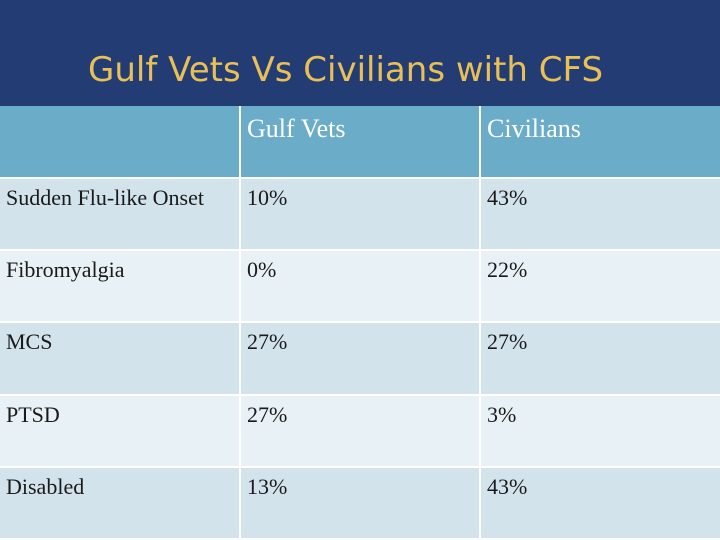 The width and height of the screenshot is (720, 540). Describe the element at coordinates (600, 142) in the screenshot. I see `column-header-civilians: Civilians` at that location.